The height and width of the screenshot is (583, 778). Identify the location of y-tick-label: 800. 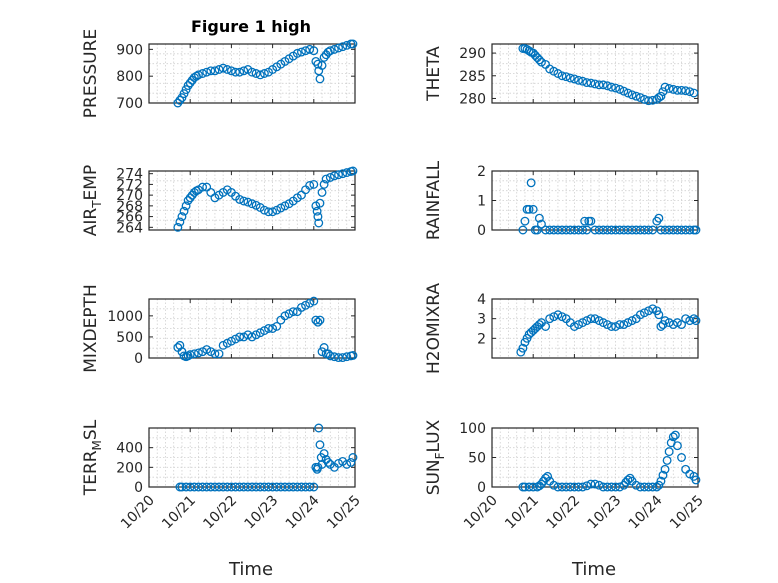
(129, 77).